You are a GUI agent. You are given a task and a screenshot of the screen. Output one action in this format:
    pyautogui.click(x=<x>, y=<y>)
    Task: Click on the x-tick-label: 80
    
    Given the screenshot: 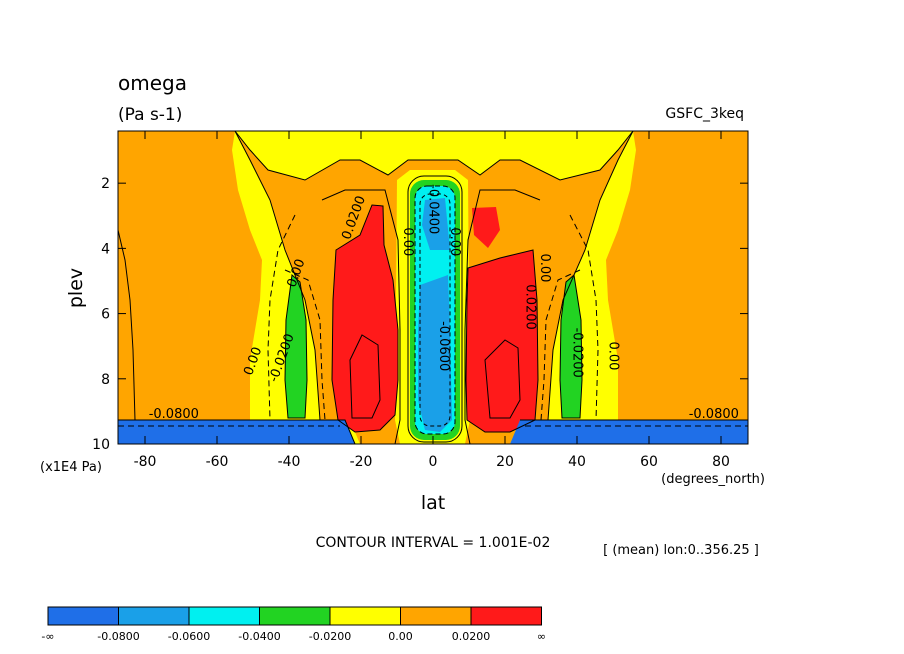 What is the action you would take?
    pyautogui.click(x=721, y=462)
    